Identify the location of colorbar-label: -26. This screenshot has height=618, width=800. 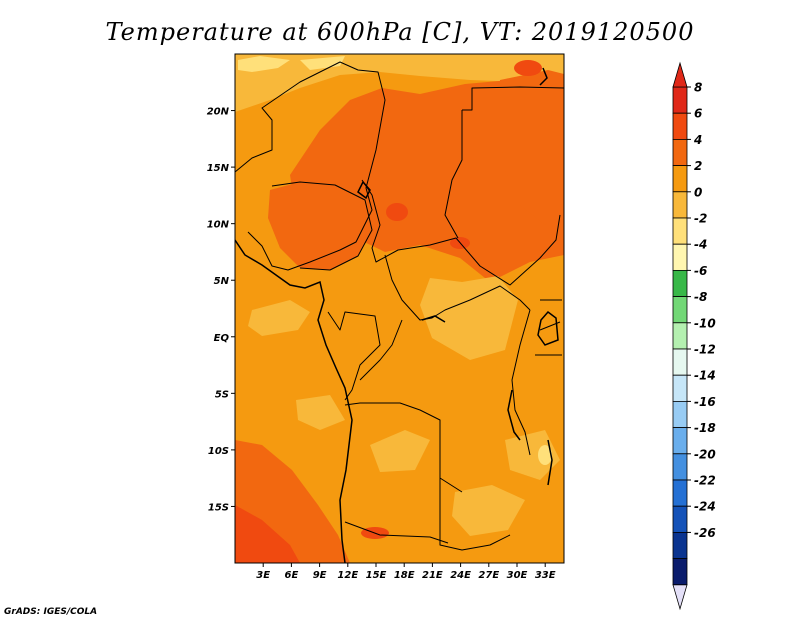
(705, 533).